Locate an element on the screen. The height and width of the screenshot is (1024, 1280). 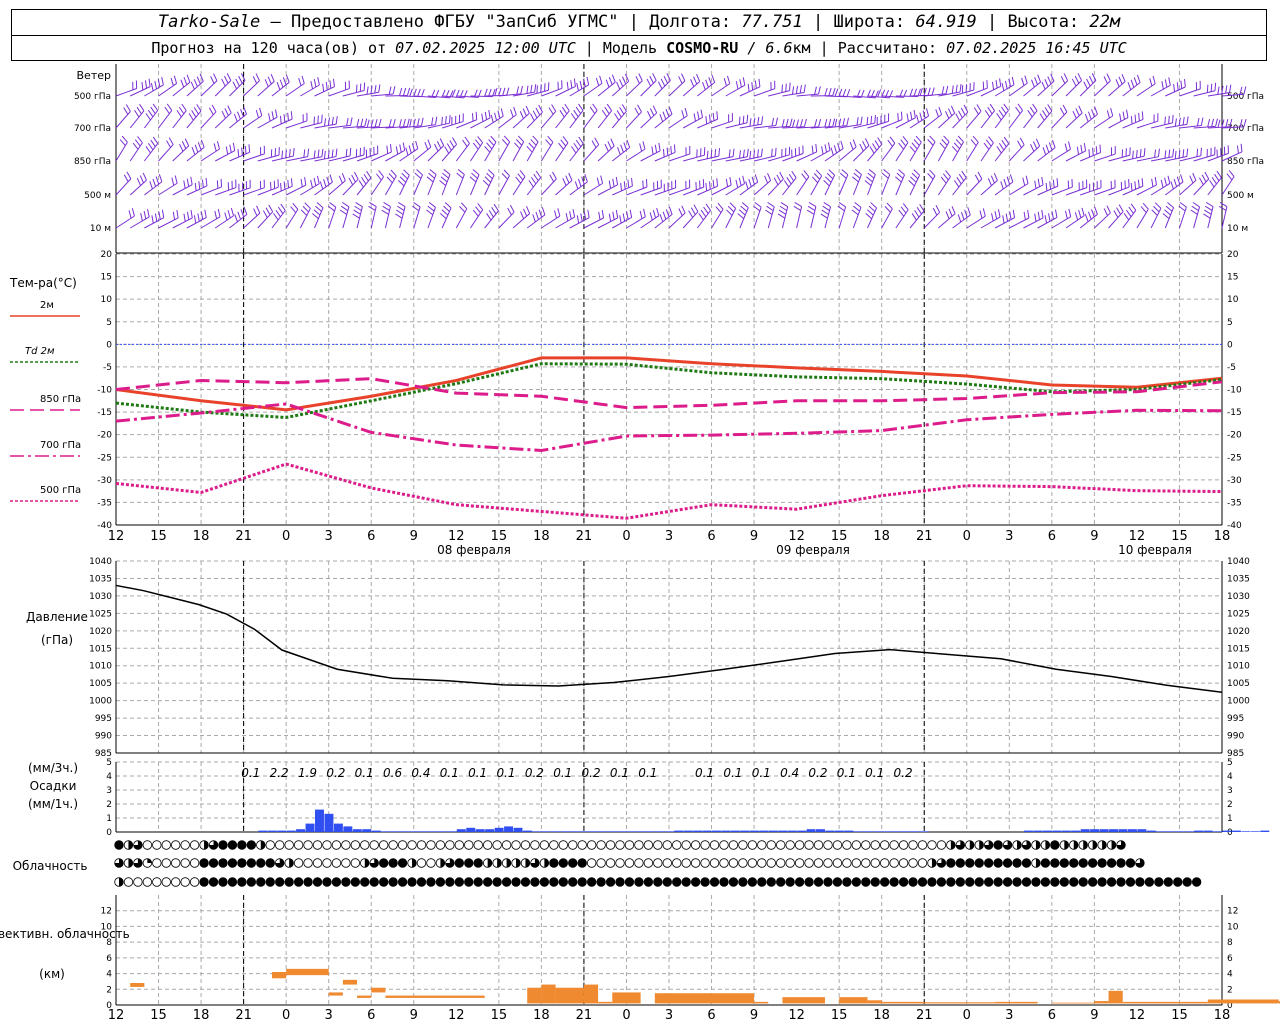
precip-3h-label: 0.2 is located at coordinates (534, 773).